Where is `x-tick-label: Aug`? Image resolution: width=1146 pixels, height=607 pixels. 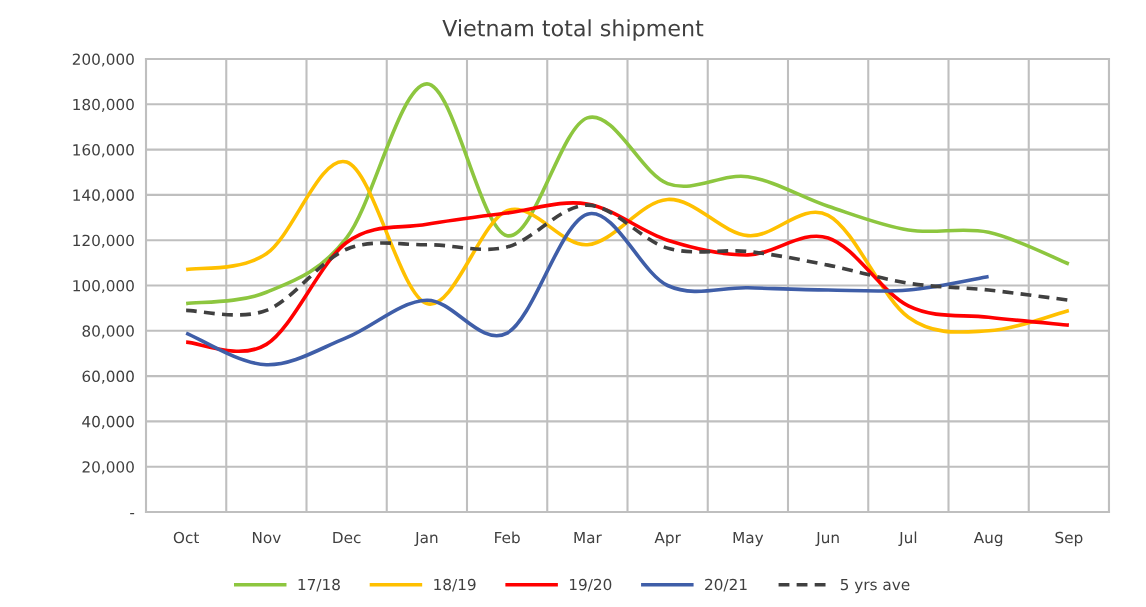 x-tick-label: Aug is located at coordinates (988, 539).